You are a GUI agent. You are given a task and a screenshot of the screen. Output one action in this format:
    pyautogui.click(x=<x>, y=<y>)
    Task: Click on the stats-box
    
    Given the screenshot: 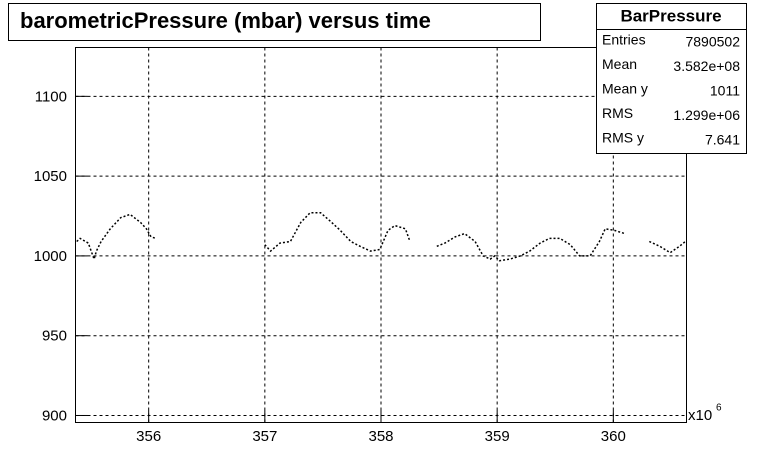 What is the action you would take?
    pyautogui.click(x=671, y=78)
    